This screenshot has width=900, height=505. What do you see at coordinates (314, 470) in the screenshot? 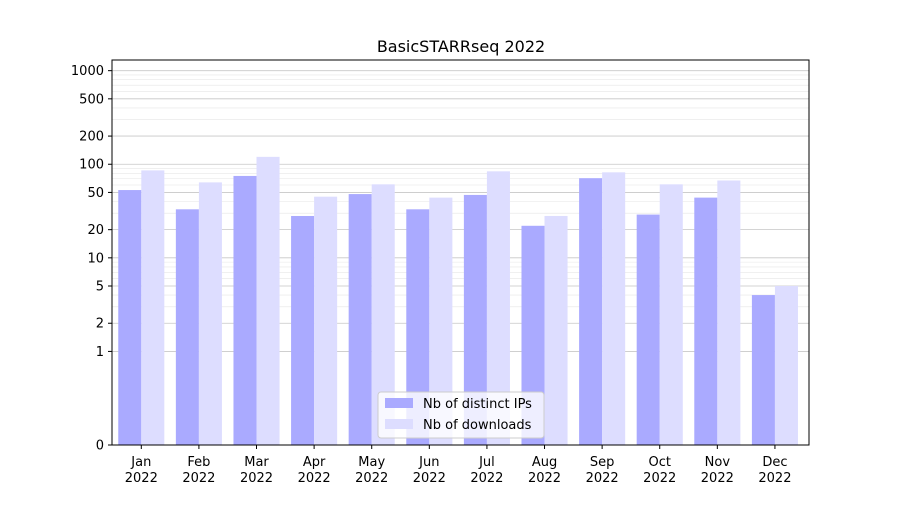
I see `x-tick-label: Apr 2022` at bounding box center [314, 470].